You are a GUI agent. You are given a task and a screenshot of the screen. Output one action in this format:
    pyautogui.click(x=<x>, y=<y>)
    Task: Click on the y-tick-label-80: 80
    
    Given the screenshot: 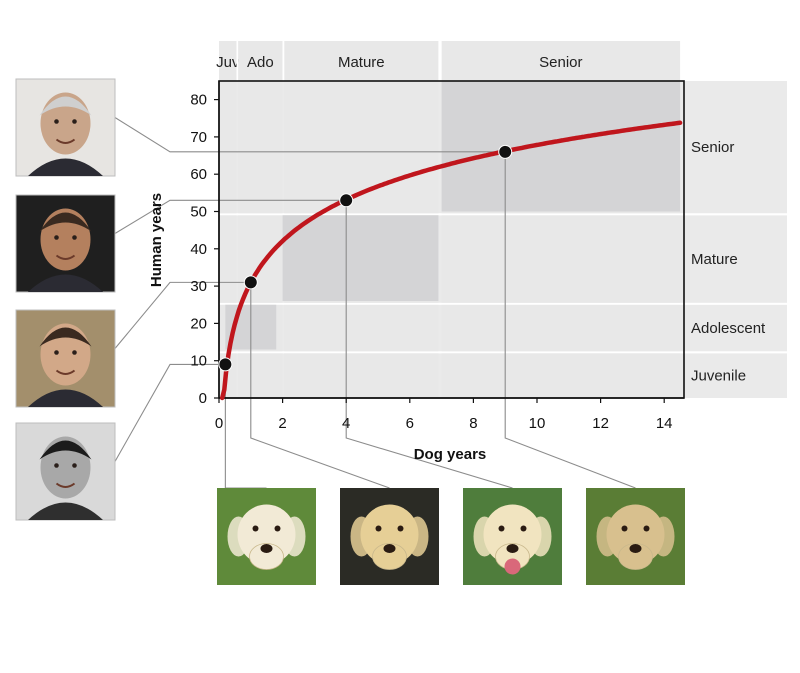 What is the action you would take?
    pyautogui.click(x=198, y=100)
    